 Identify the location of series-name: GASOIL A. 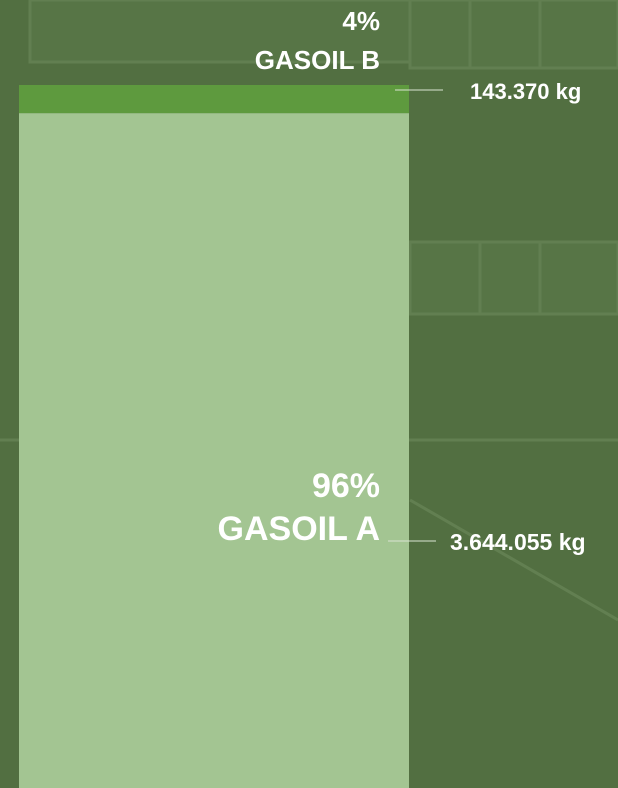
(299, 529).